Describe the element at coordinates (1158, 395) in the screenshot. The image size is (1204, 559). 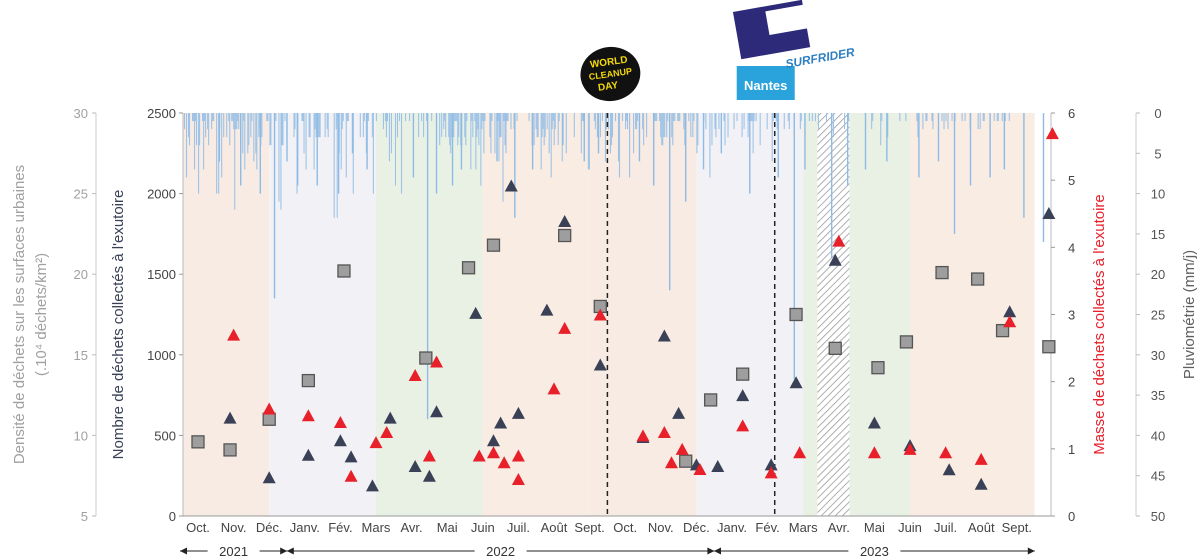
I see `y-right-outer-tick-label: 35` at that location.